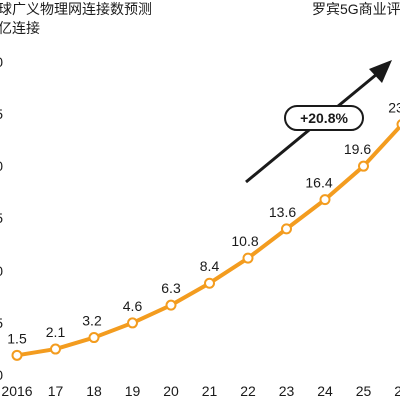 This screenshot has width=400, height=400. What do you see at coordinates (56, 391) in the screenshot?
I see `x-tick-label: 17` at bounding box center [56, 391].